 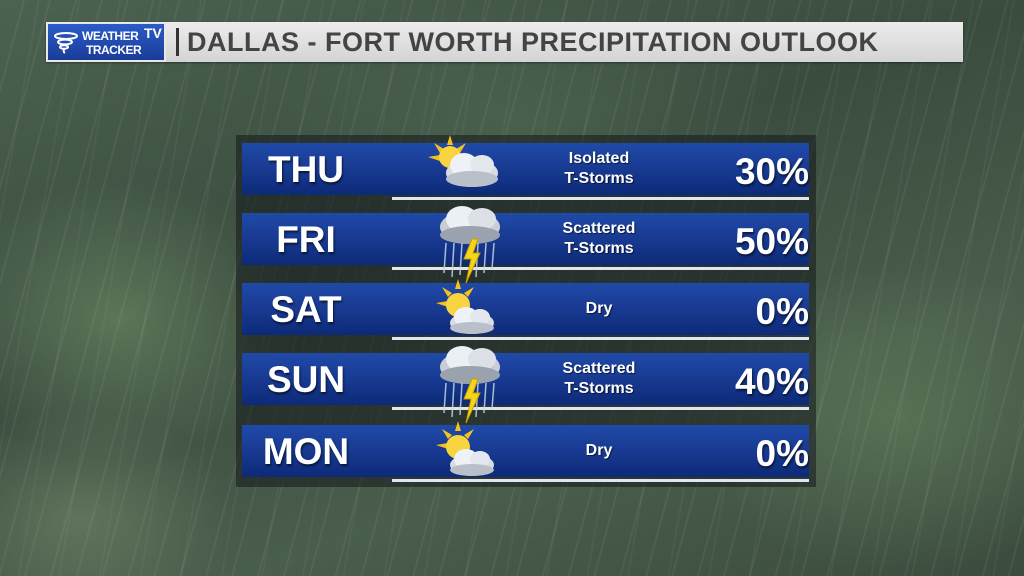 What do you see at coordinates (66, 43) in the screenshot?
I see `tornado-icon` at bounding box center [66, 43].